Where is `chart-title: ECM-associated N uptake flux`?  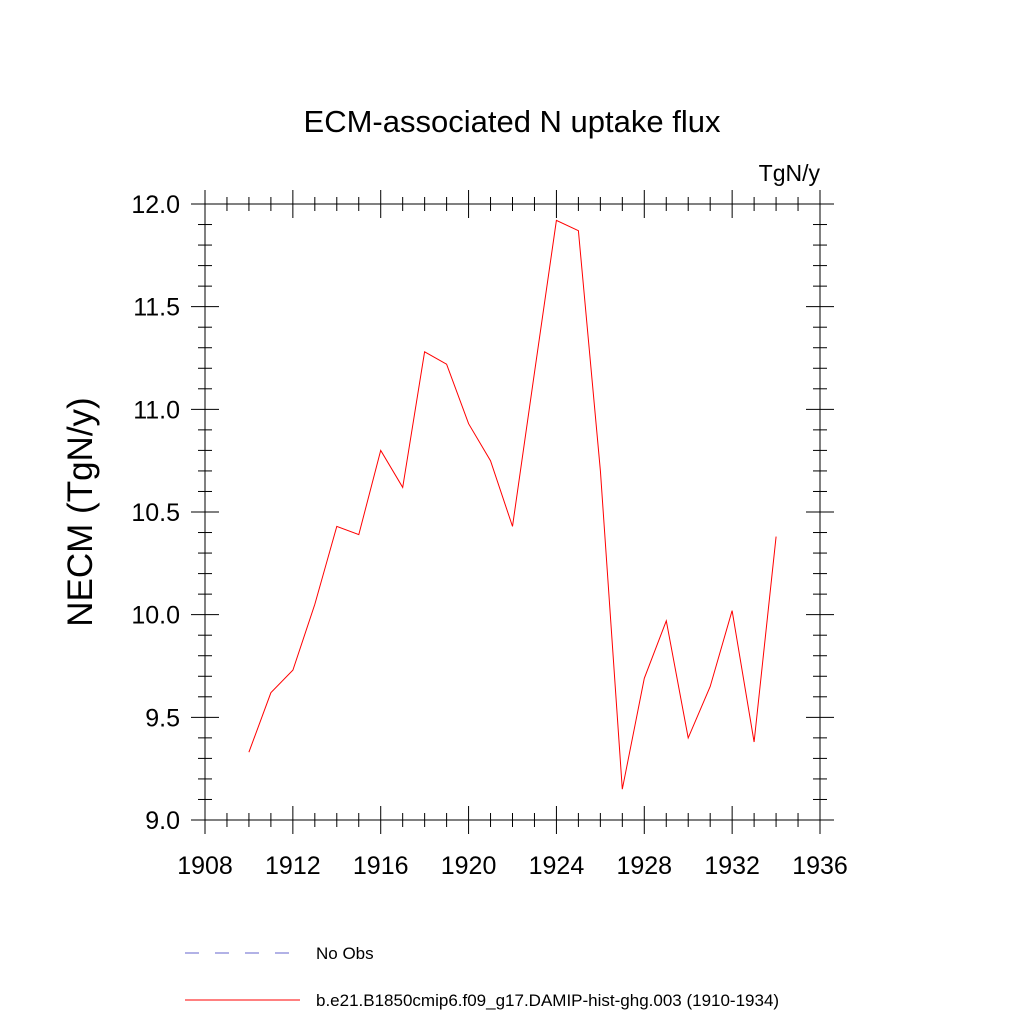 chart-title: ECM-associated N uptake flux is located at coordinates (512, 121).